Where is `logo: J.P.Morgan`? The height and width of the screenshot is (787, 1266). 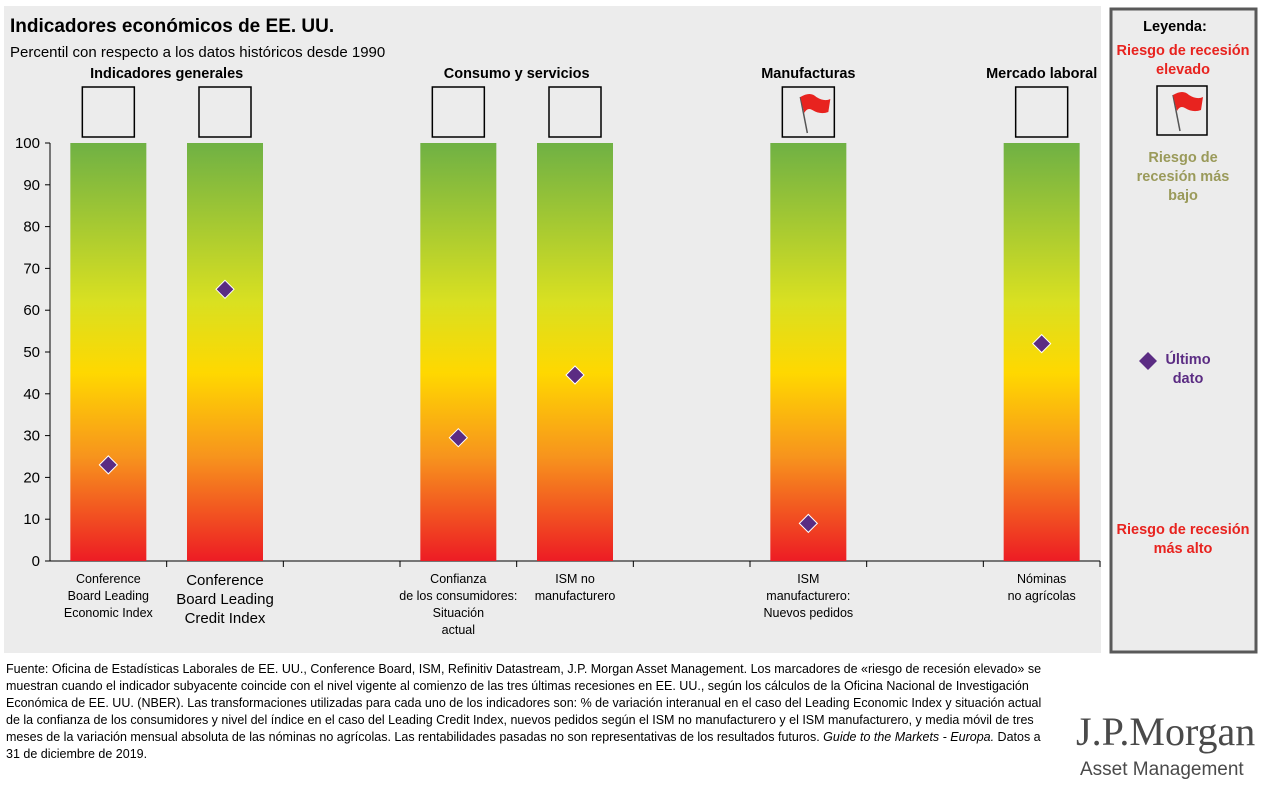 logo: J.P.Morgan is located at coordinates (1166, 731).